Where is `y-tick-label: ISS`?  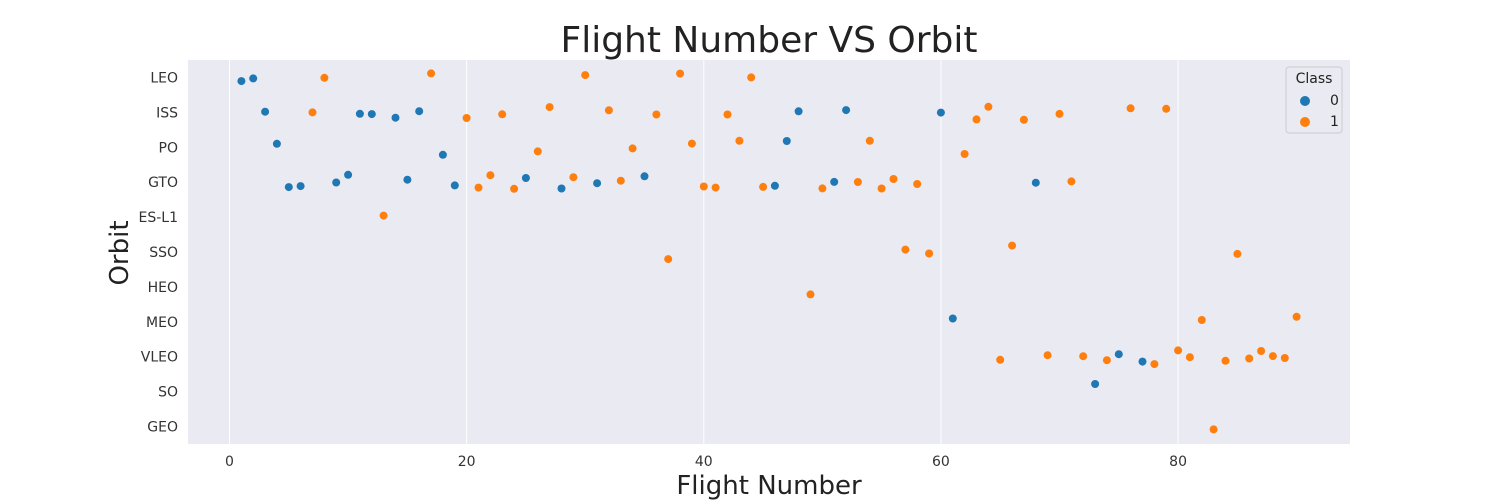
y-tick-label: ISS is located at coordinates (167, 113).